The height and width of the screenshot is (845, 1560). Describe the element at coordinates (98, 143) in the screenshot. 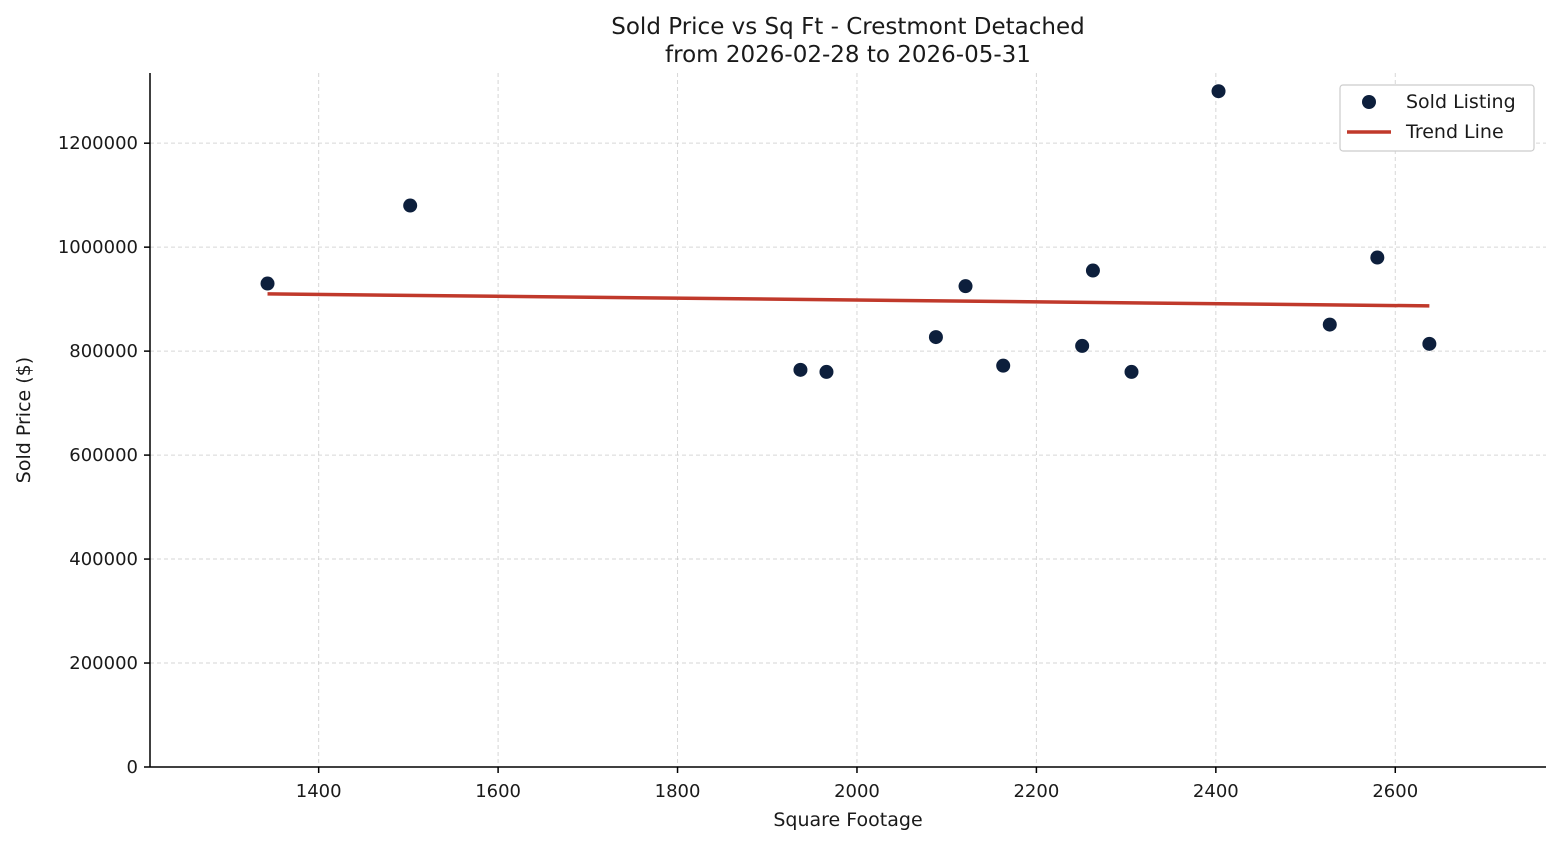

I see `y-tick-label: 1200000` at that location.